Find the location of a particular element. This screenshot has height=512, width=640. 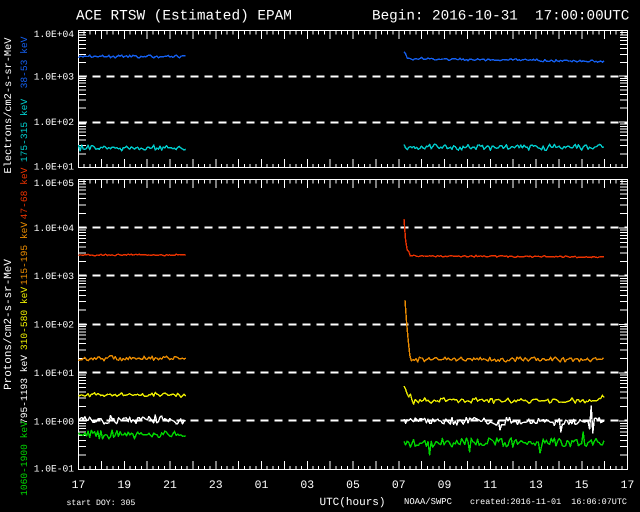

svg-text: UTC(hours) is located at coordinates (352, 503).